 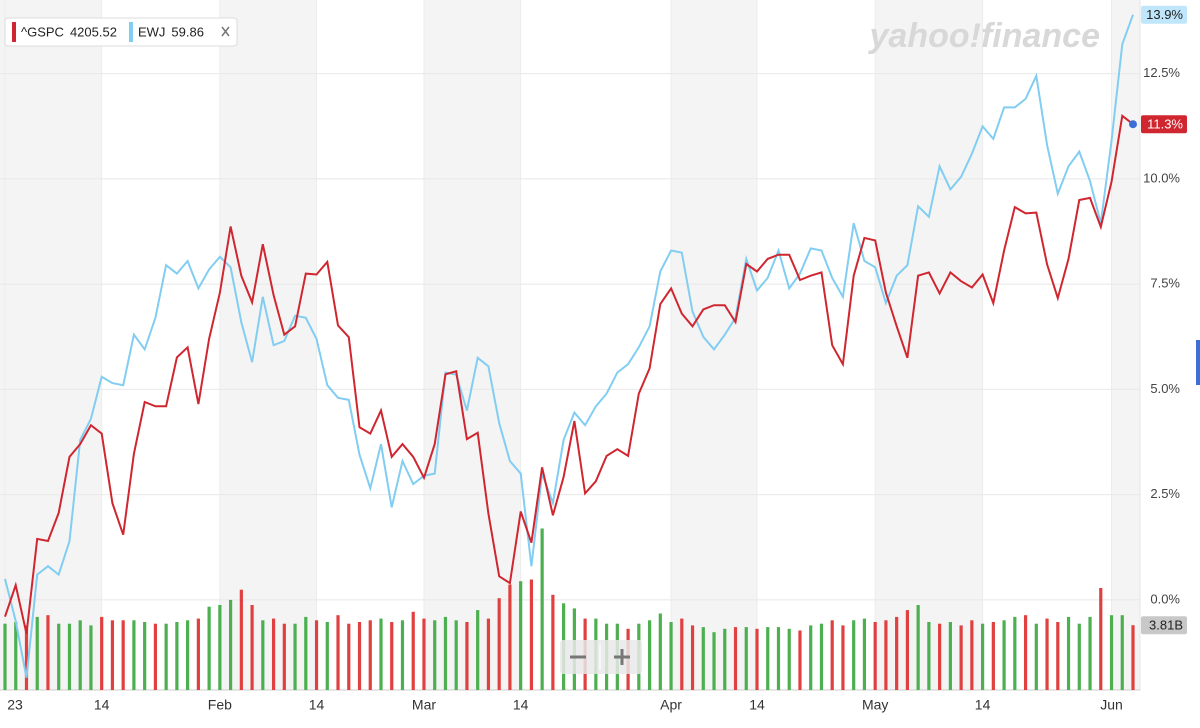 What do you see at coordinates (601, 657) in the screenshot?
I see `zoom-controls` at bounding box center [601, 657].